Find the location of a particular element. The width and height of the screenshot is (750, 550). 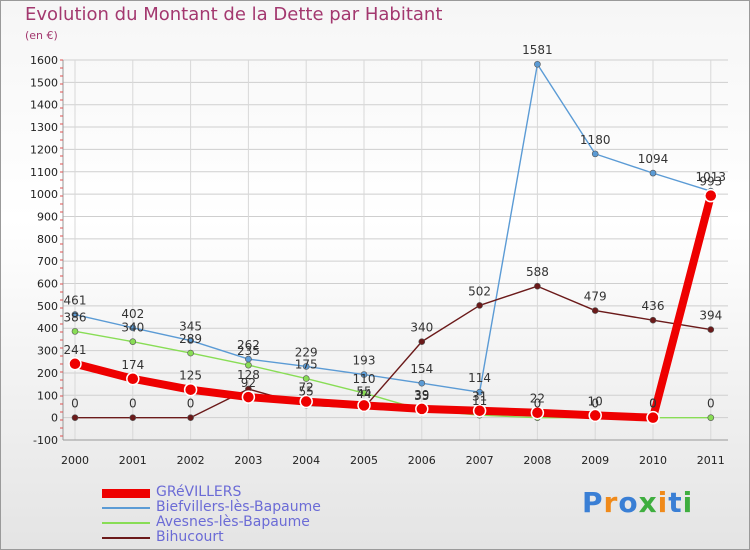

x-tick-label: 2001 is located at coordinates (133, 460).